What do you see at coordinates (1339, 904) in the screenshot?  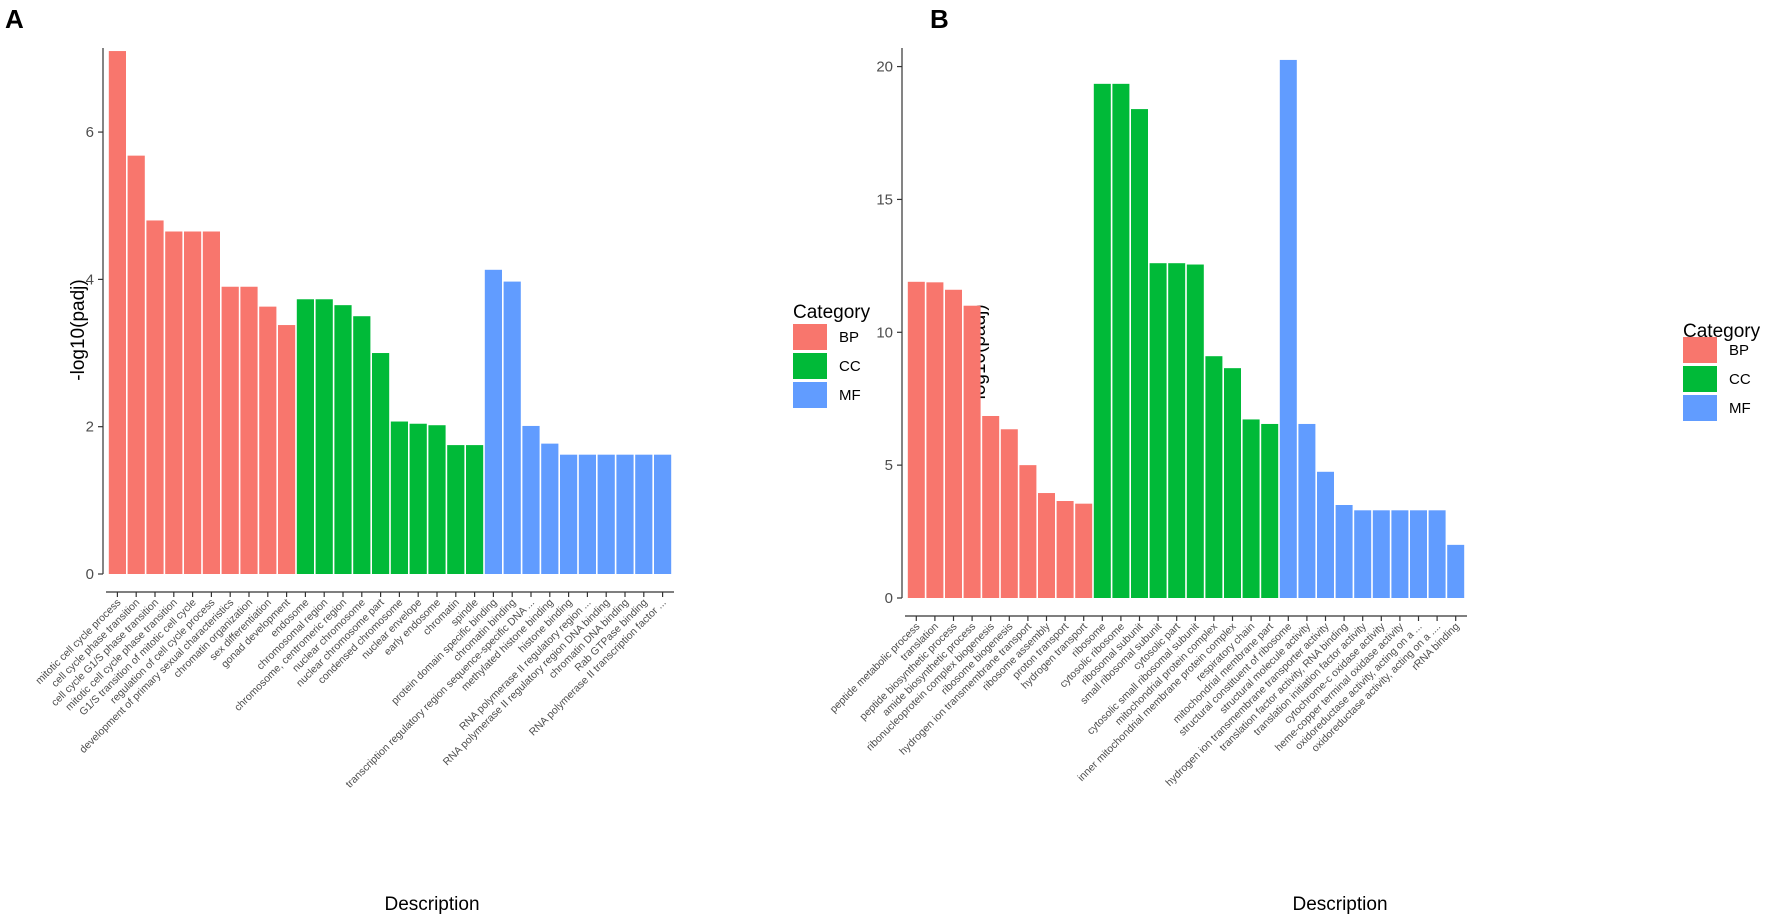 I see `x-axis-title-b: Description` at bounding box center [1339, 904].